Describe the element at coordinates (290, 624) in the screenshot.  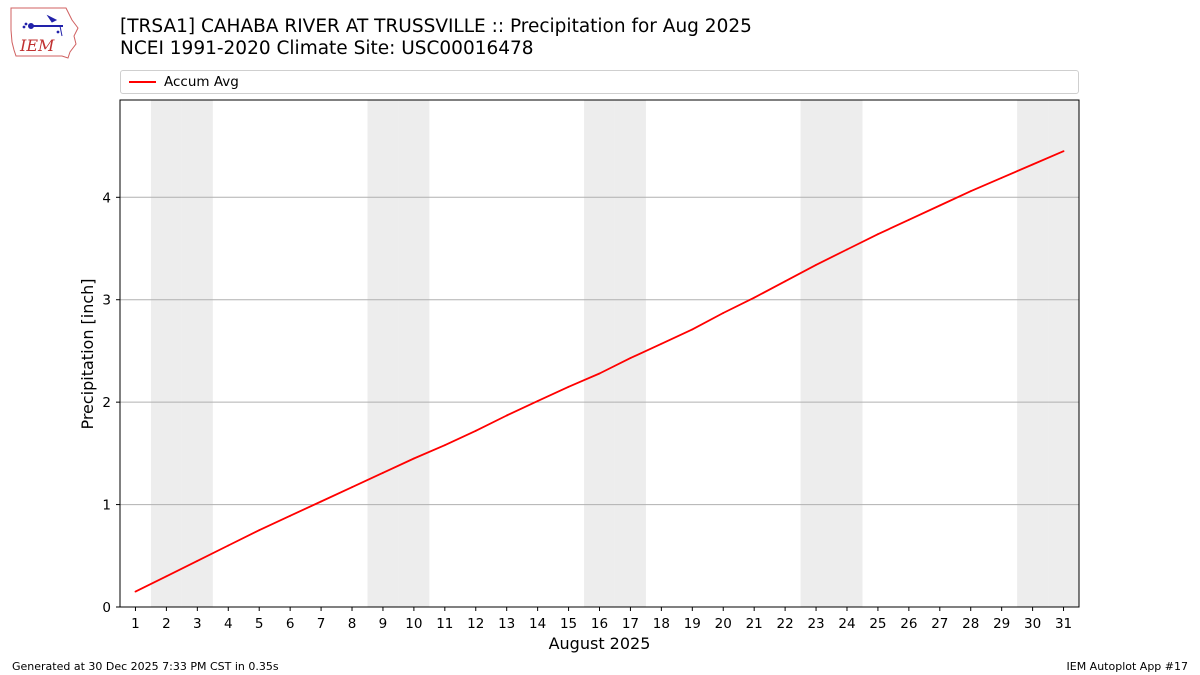
I see `x-tick-label: 6` at that location.